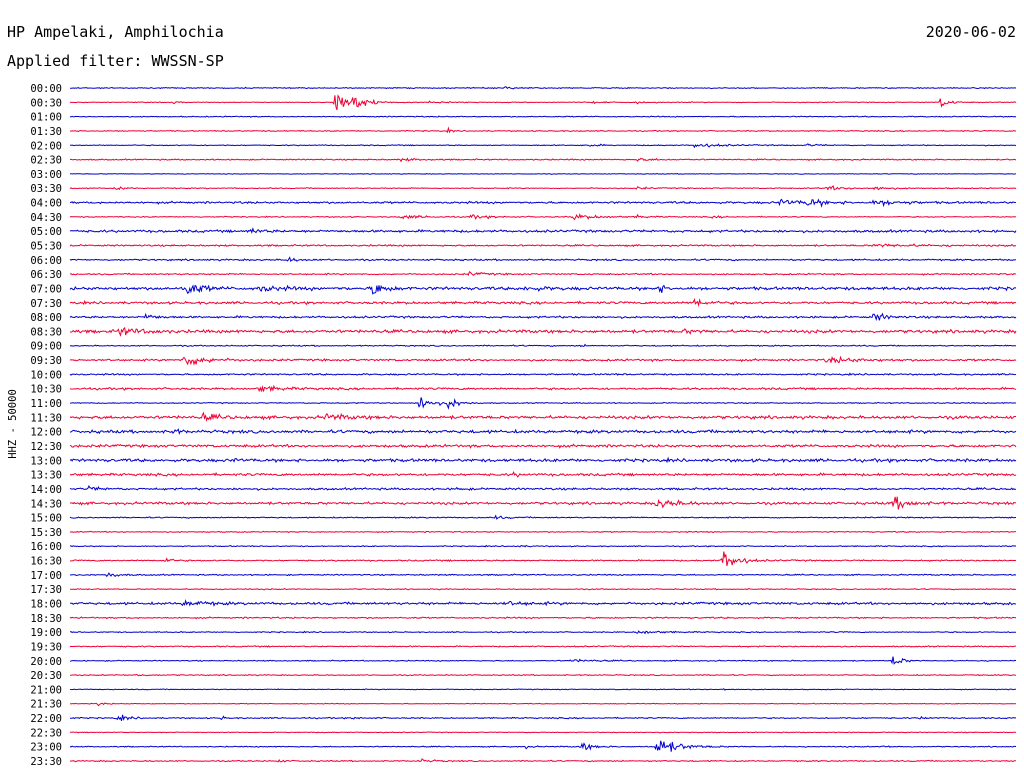 This screenshot has width=1024, height=780. What do you see at coordinates (46, 662) in the screenshot?
I see `time-tick-label: 20:00` at bounding box center [46, 662].